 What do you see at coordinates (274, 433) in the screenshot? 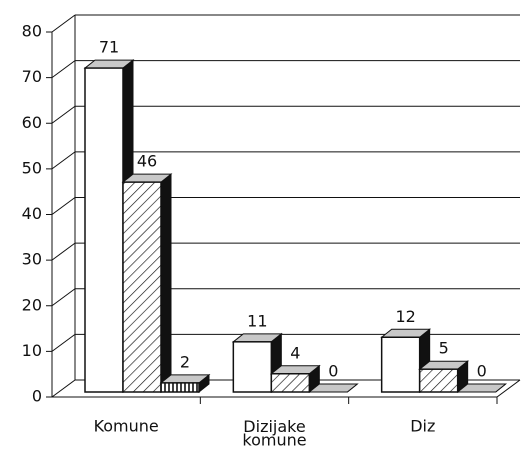
I see `x-tick-label: Dizijake komune` at bounding box center [274, 433].